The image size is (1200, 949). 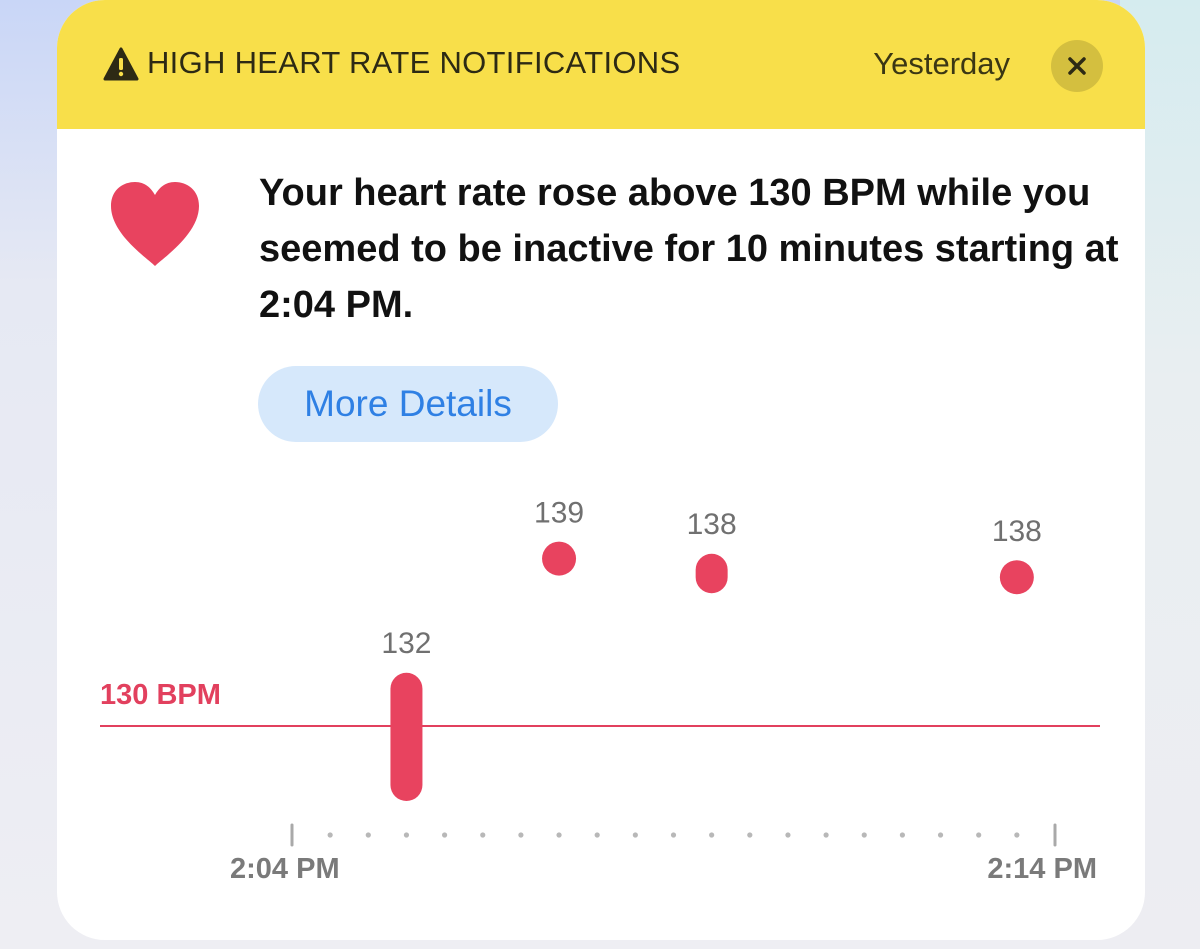 What do you see at coordinates (941, 63) in the screenshot?
I see `notification-time: Yesterday` at bounding box center [941, 63].